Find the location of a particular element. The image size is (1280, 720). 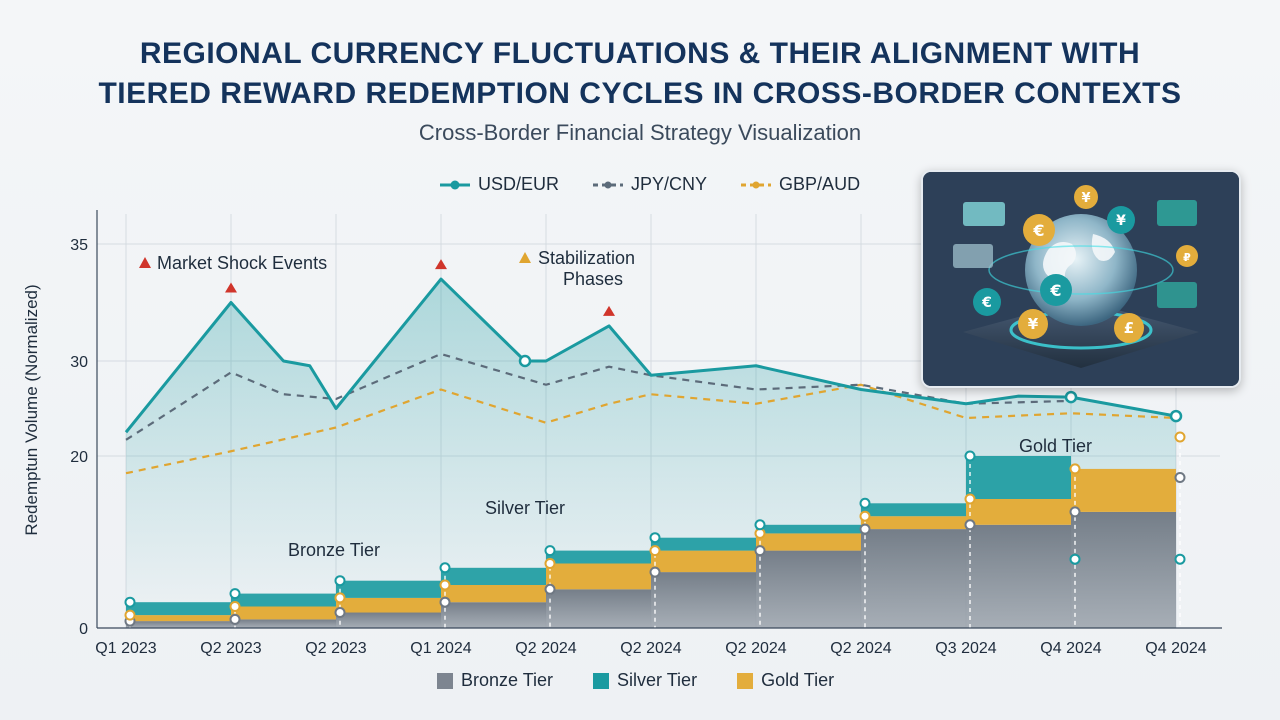

legend-item-silver: Silver Tier is located at coordinates (645, 680).